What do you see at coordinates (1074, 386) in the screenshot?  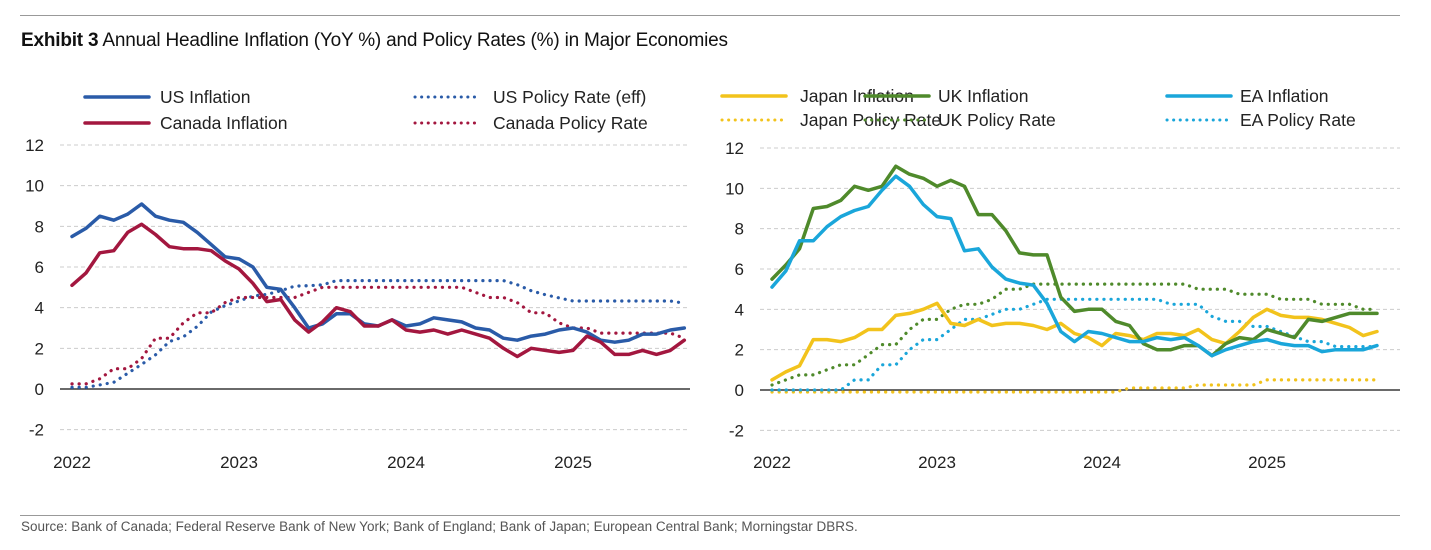 I see `series-line-japan-policy-rate` at bounding box center [1074, 386].